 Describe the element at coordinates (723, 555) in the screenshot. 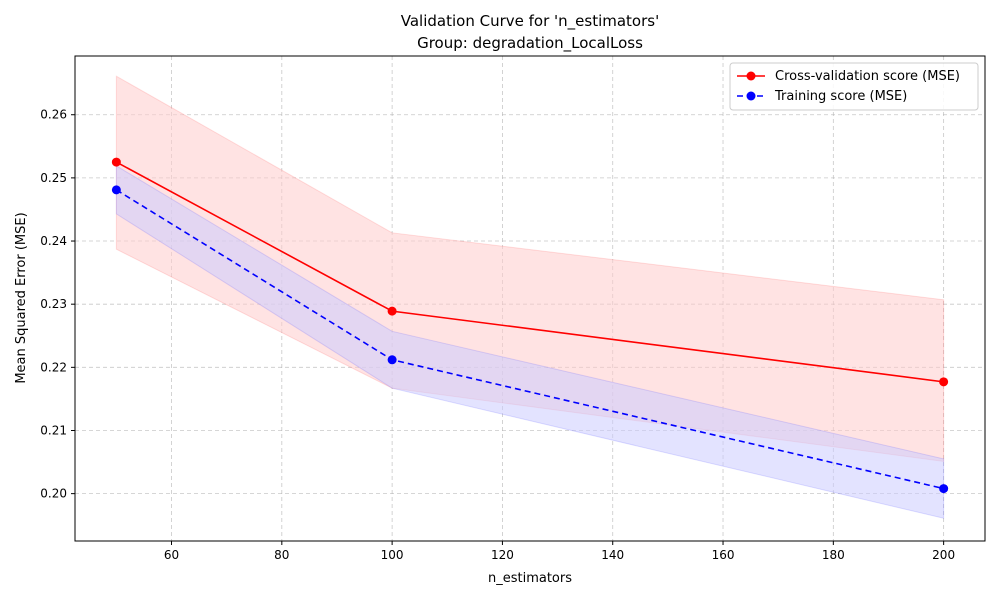

I see `x-tick-label: 160` at that location.